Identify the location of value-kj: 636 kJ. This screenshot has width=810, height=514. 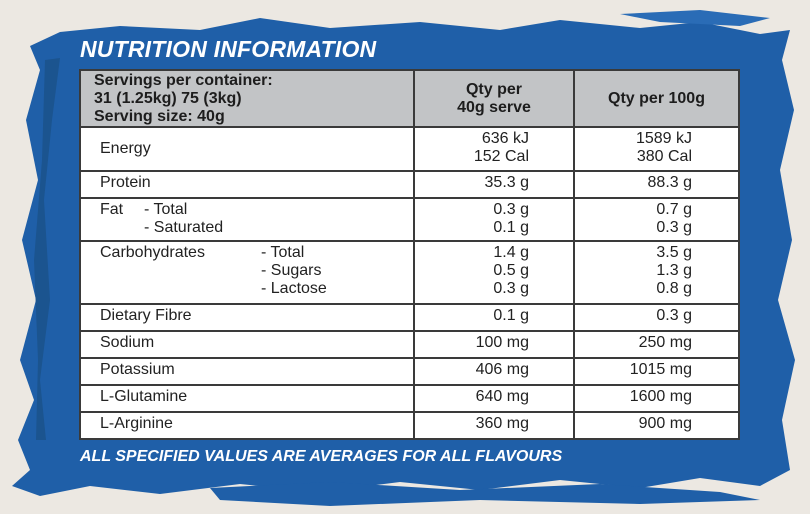
(505, 138).